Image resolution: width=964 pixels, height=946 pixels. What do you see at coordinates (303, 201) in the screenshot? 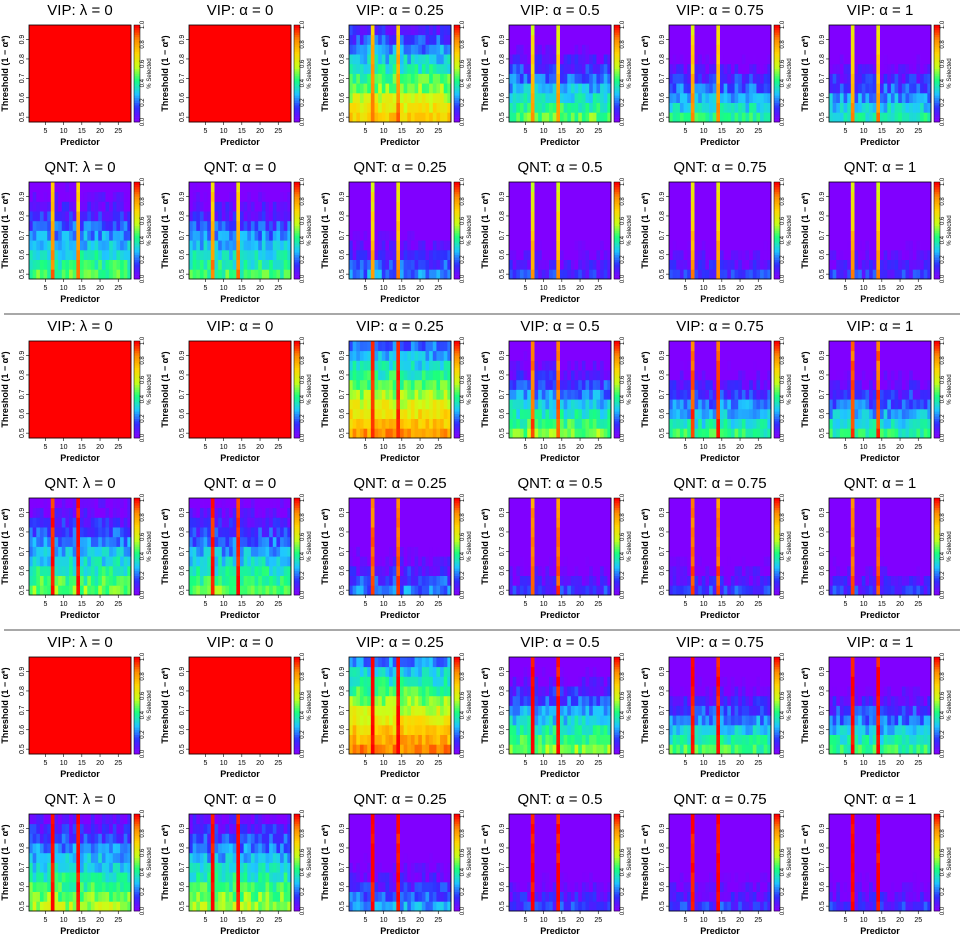
I see `colorbar-tick-label: 0.8` at bounding box center [303, 201].